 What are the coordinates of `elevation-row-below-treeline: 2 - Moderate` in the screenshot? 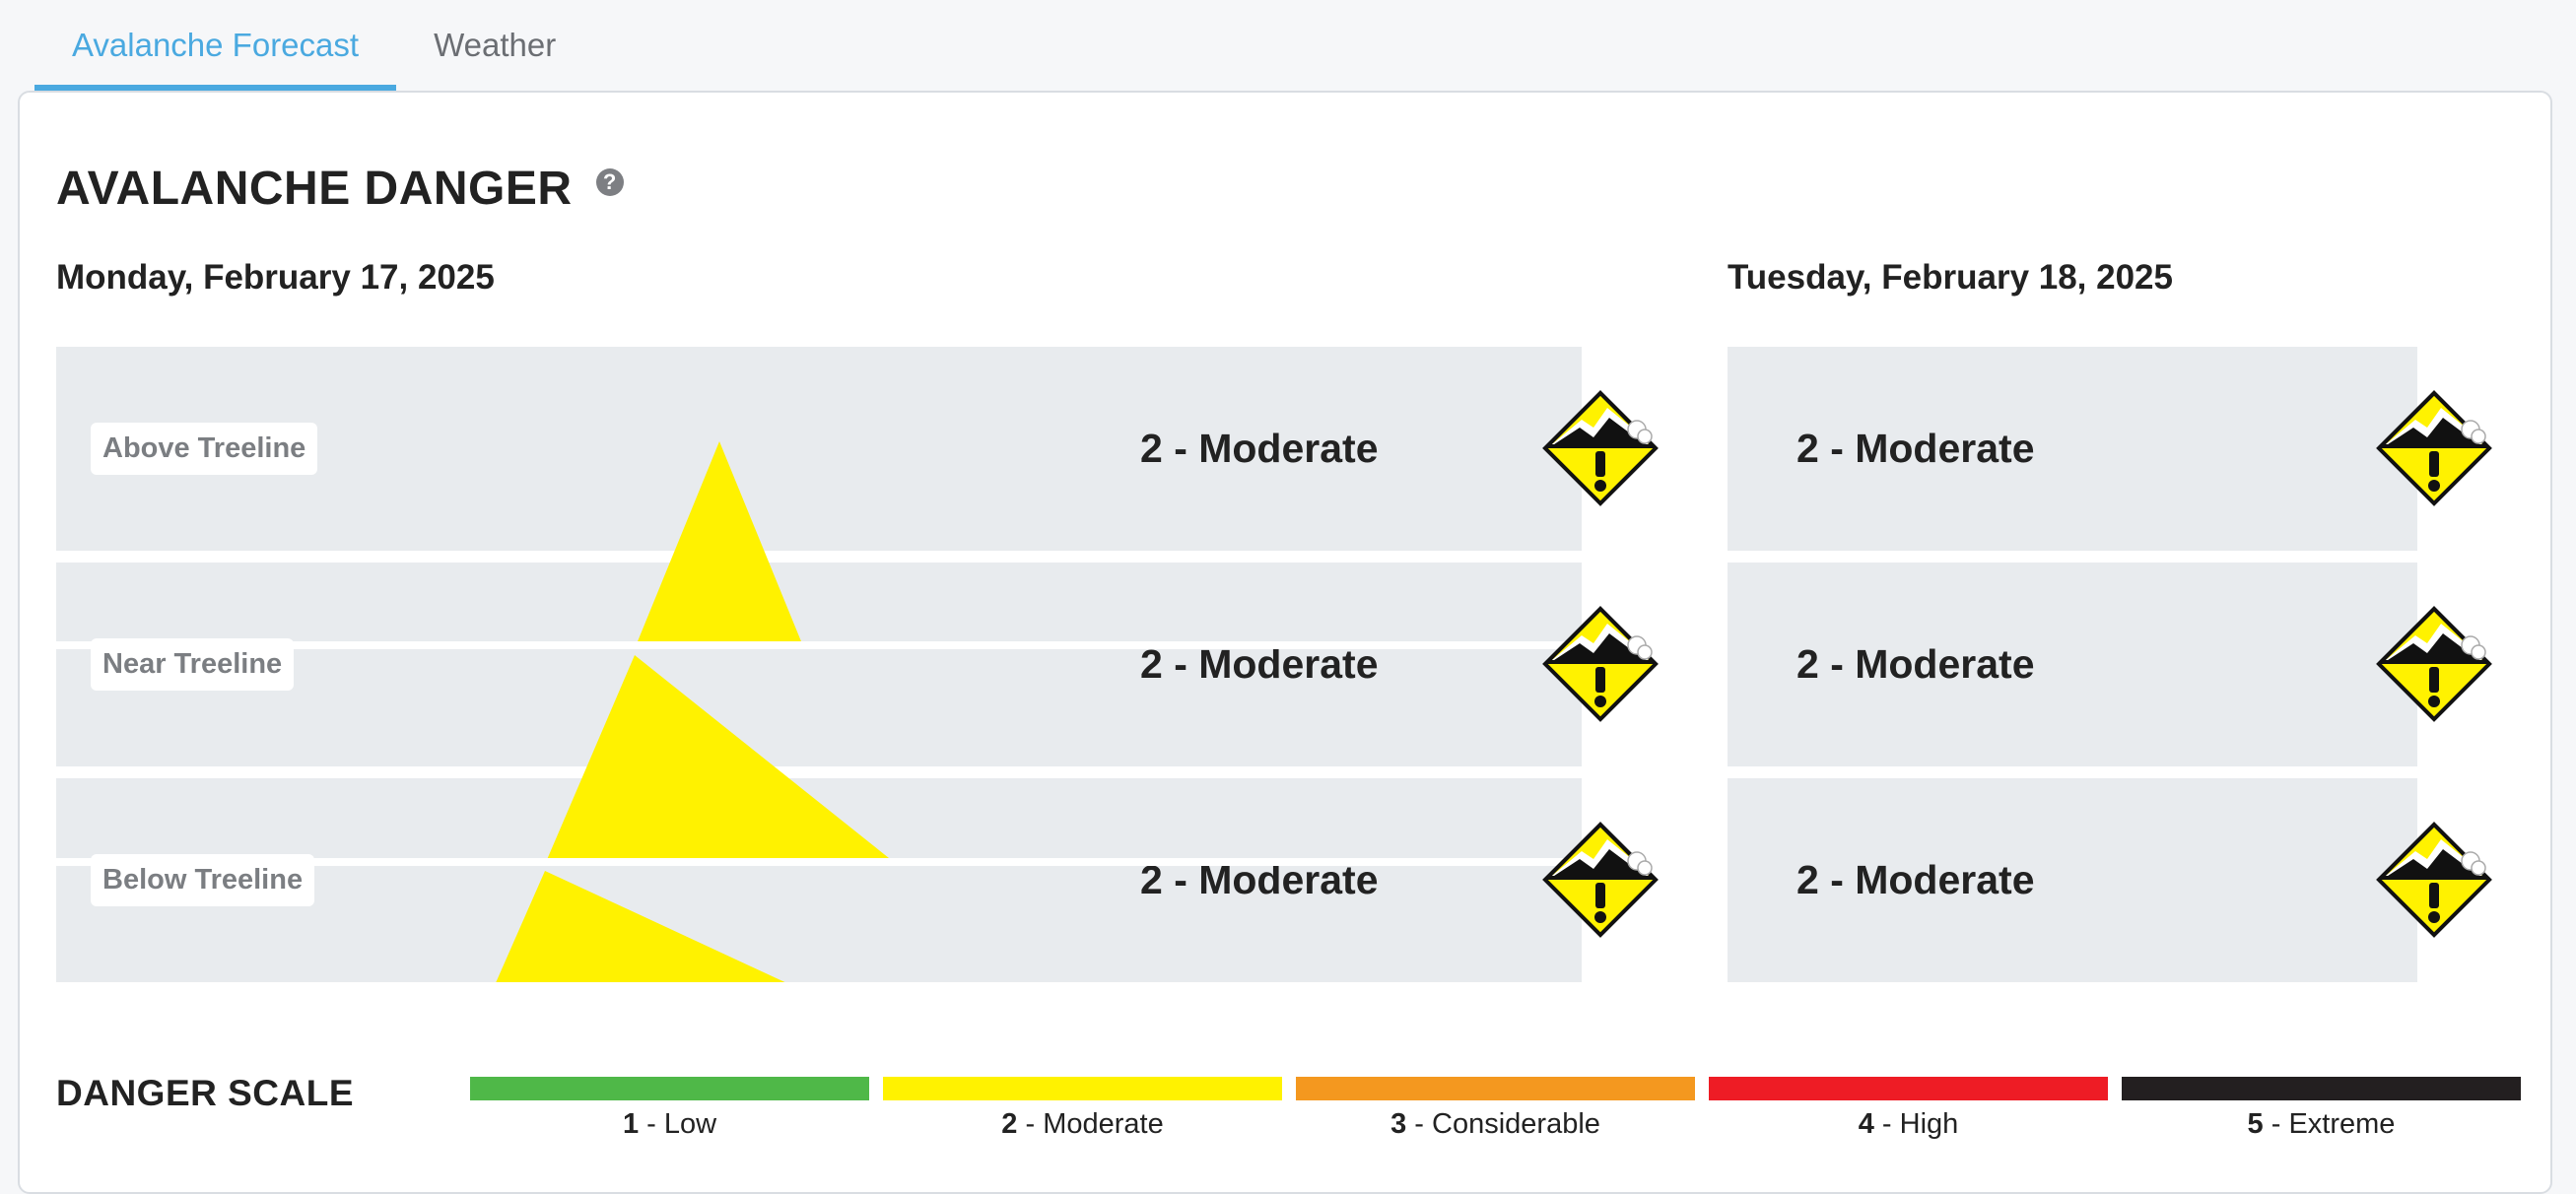 It's located at (2073, 880).